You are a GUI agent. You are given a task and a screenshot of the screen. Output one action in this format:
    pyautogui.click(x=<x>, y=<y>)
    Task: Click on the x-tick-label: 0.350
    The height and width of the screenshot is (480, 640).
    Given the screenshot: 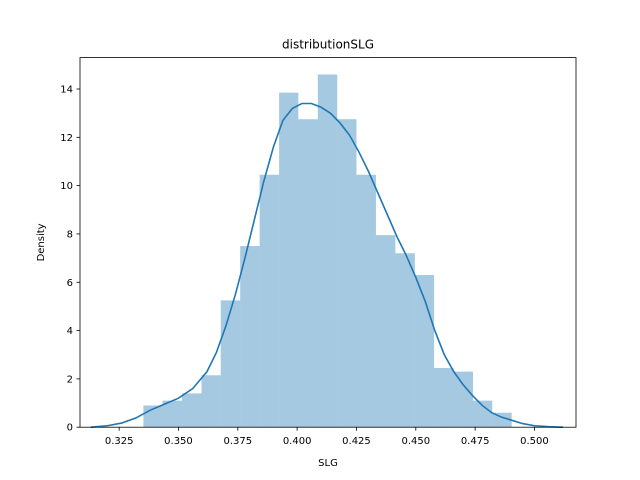 What is the action you would take?
    pyautogui.click(x=178, y=441)
    